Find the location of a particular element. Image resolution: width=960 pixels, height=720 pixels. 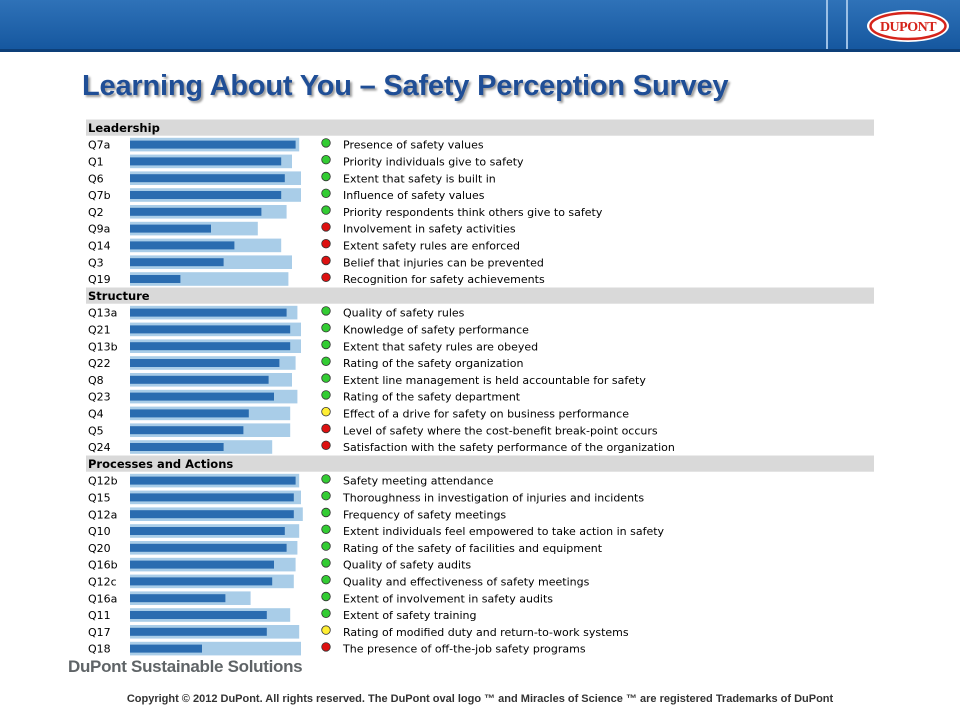

question-label: Extent of safety training is located at coordinates (409, 615).